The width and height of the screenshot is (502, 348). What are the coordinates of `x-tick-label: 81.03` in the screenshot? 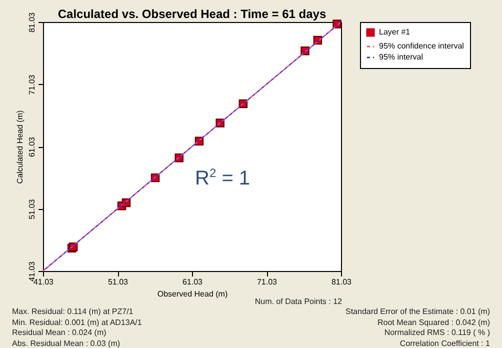 It's located at (341, 282).